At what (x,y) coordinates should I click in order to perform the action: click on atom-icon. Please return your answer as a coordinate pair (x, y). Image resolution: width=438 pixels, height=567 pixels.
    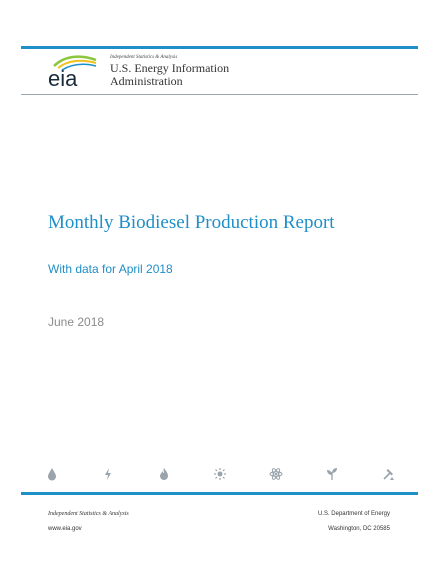
    Looking at the image, I should click on (276, 474).